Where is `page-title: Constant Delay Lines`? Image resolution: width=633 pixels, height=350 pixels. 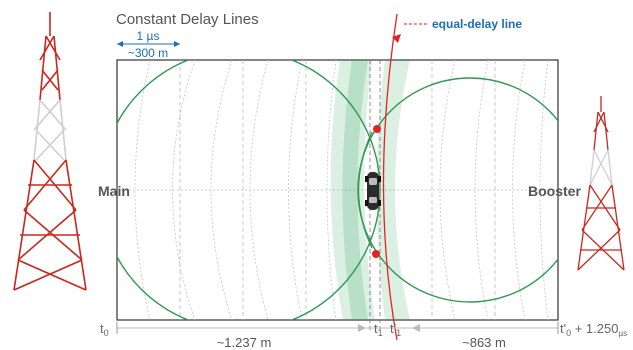
page-title: Constant Delay Lines is located at coordinates (187, 19).